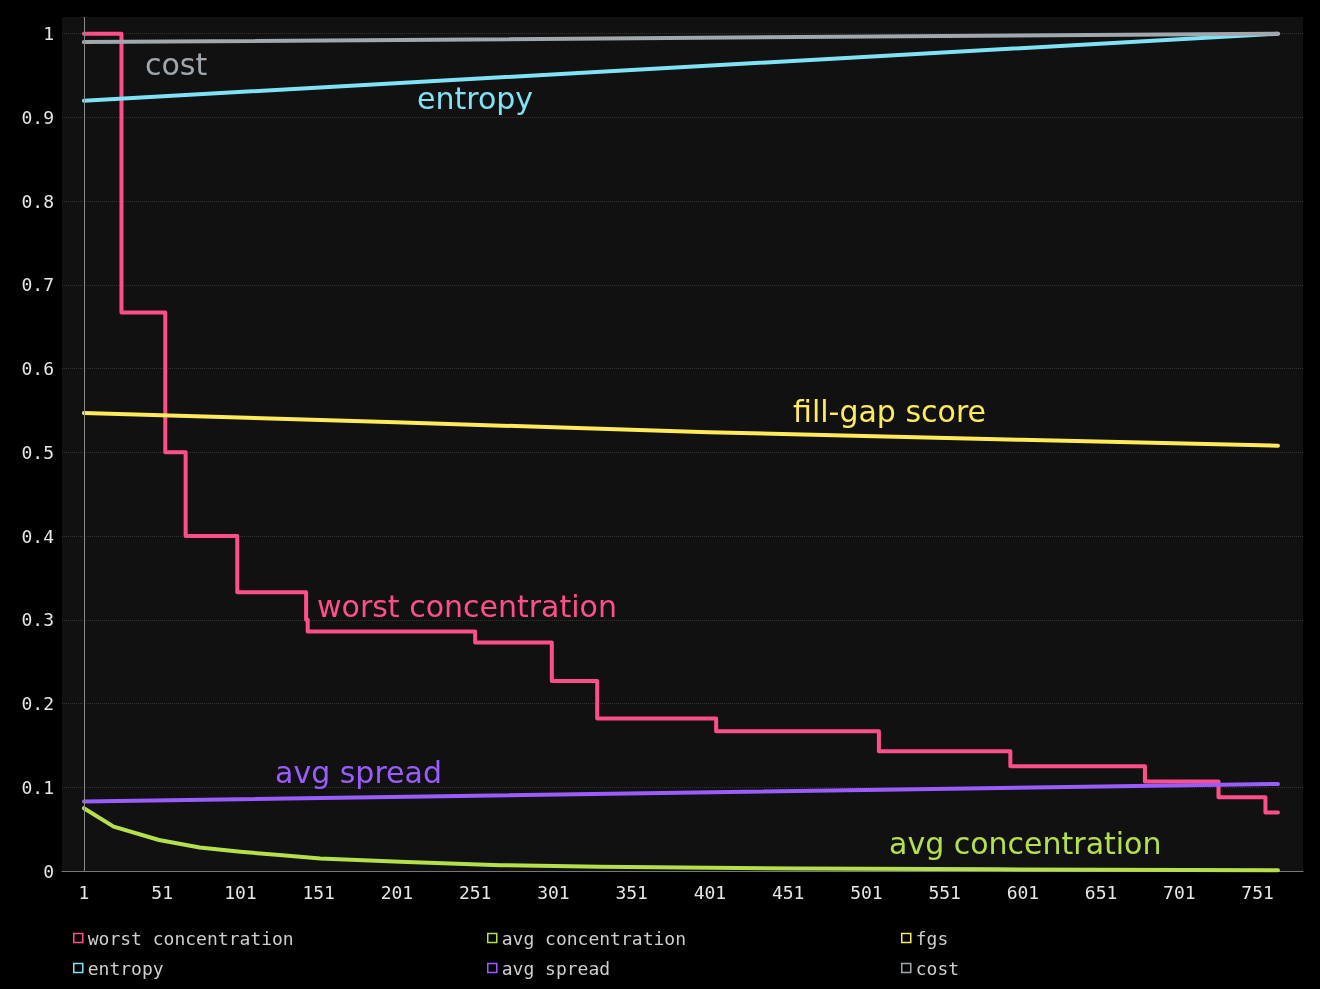  What do you see at coordinates (397, 892) in the screenshot?
I see `x-tick-label: 201` at bounding box center [397, 892].